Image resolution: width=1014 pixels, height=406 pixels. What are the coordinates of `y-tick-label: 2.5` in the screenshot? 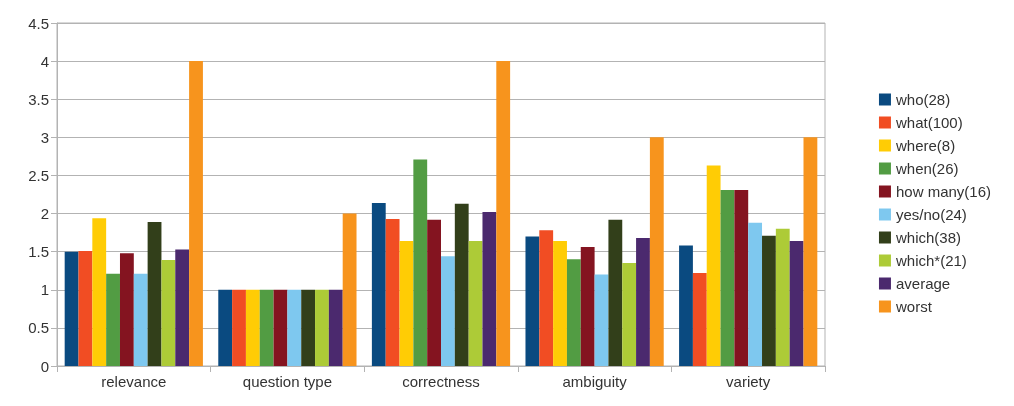 It's located at (38, 175).